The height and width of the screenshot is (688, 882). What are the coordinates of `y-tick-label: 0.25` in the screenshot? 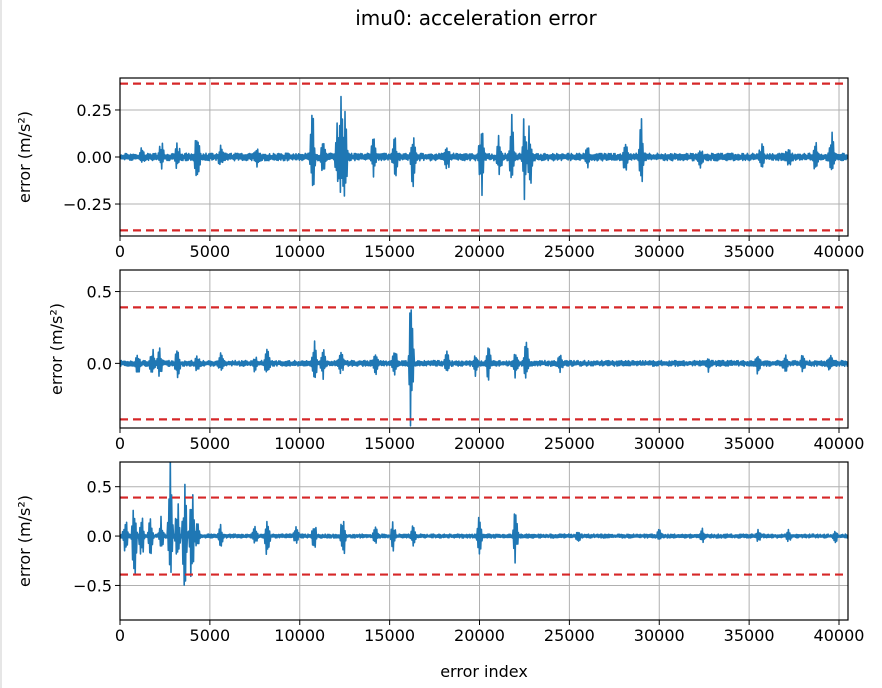 It's located at (94, 110).